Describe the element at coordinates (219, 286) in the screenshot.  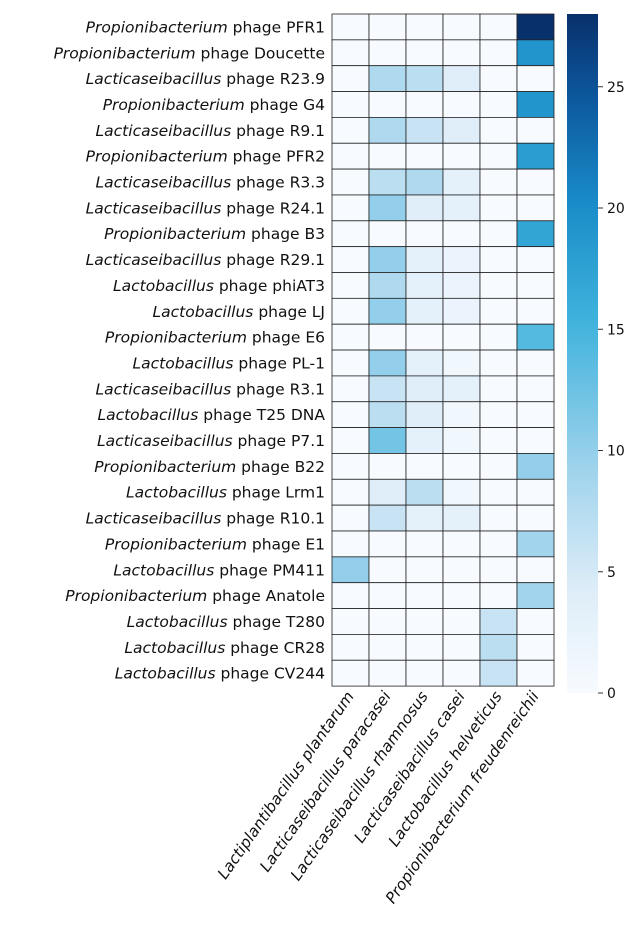
I see `row-label: Lactobacillus phage phiAT3` at that location.